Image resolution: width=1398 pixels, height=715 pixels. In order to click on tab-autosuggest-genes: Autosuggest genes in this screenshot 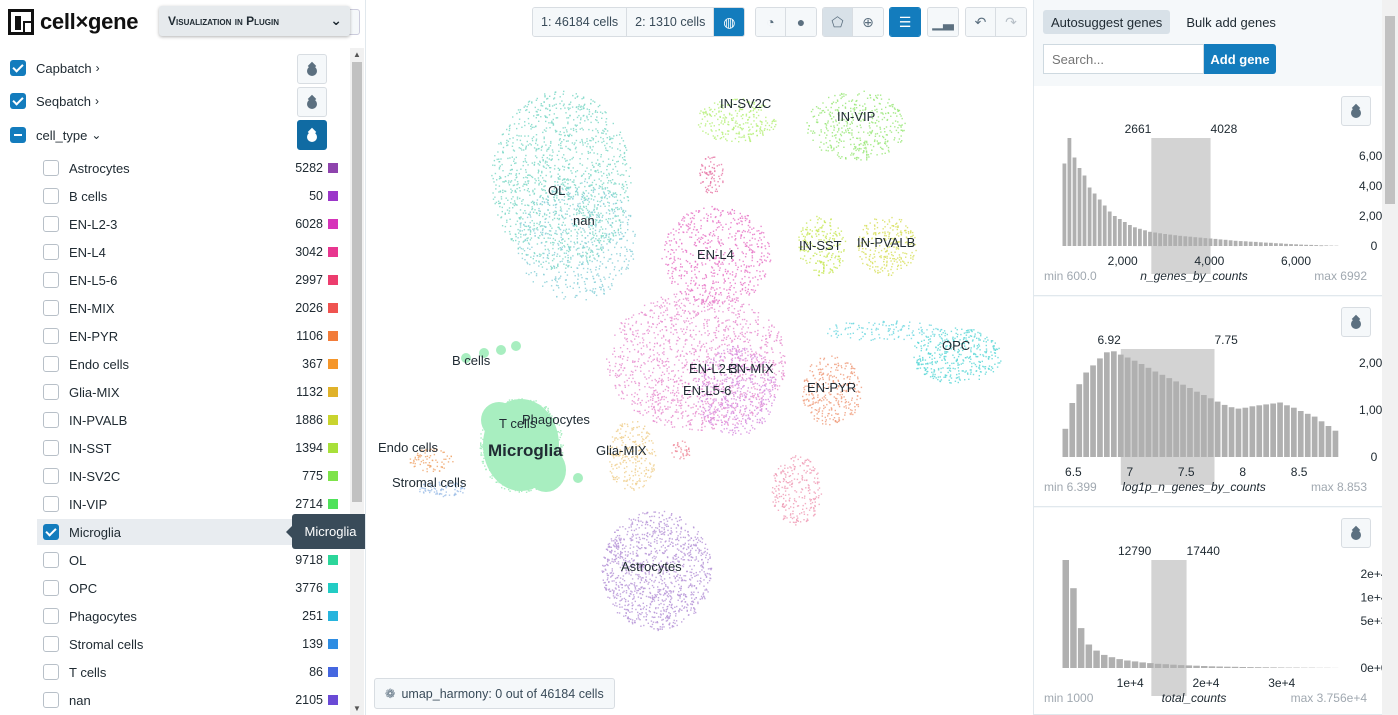, I will do `click(1107, 22)`.